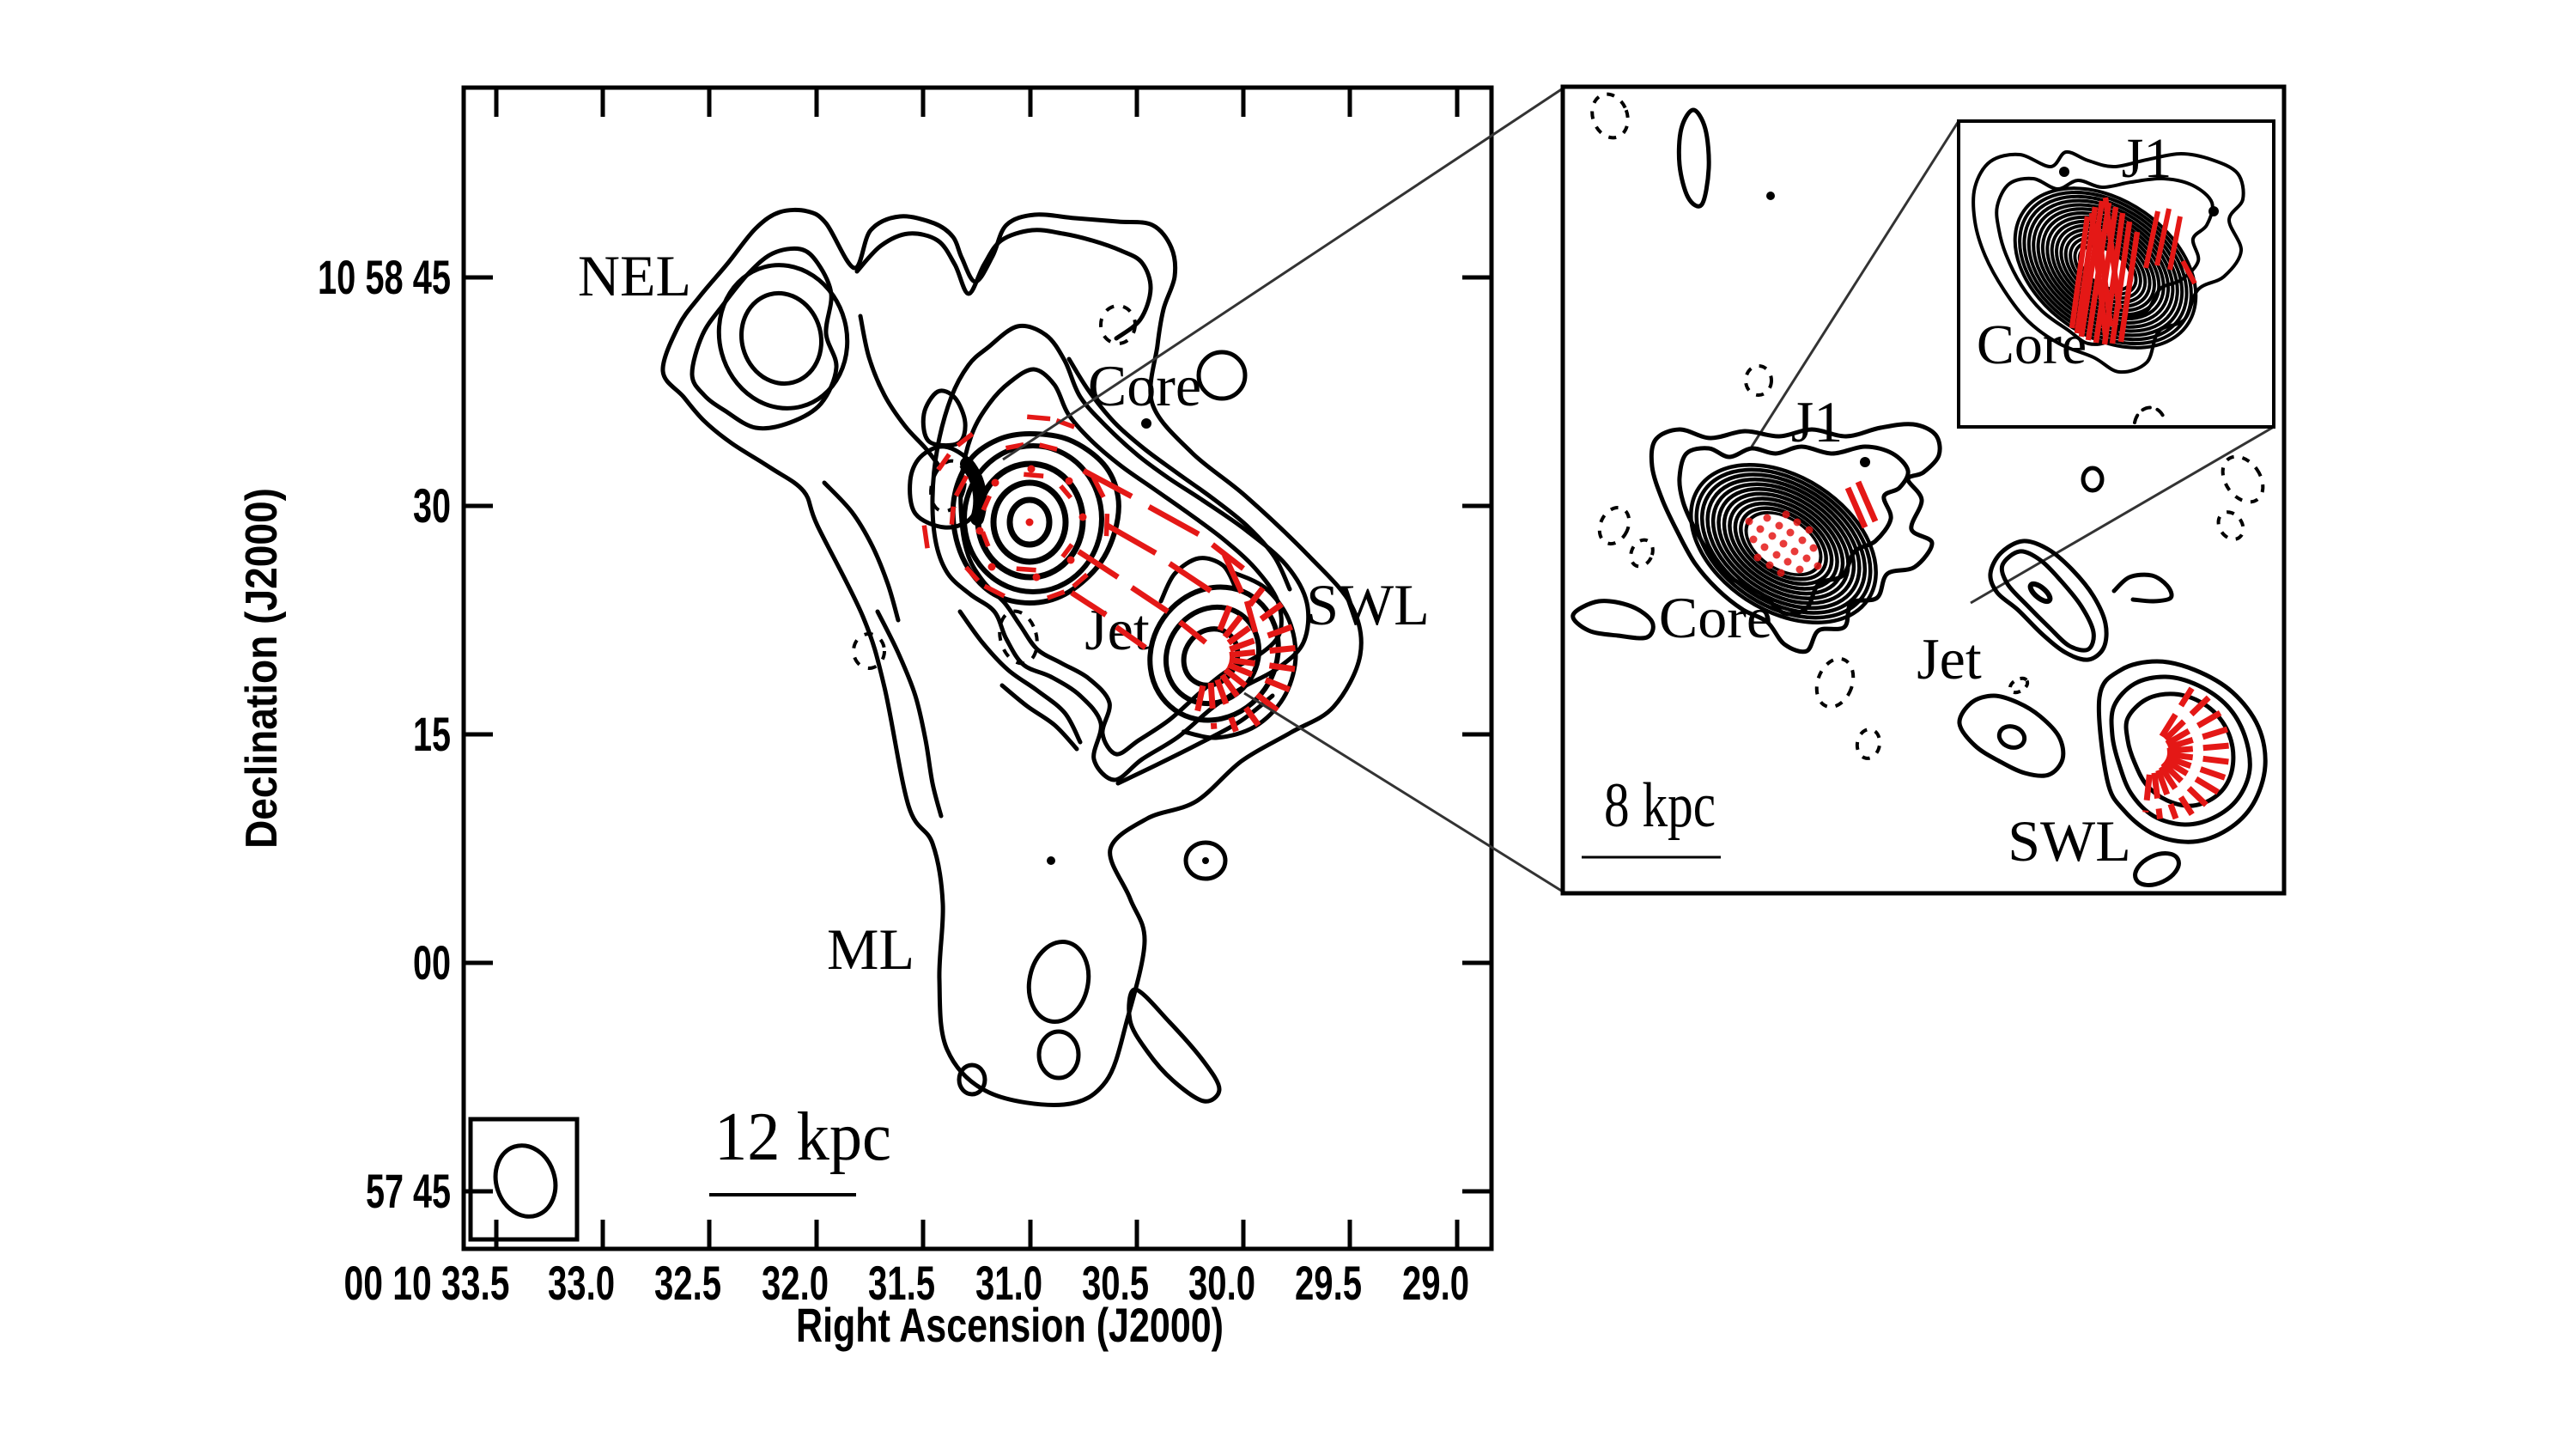 Image resolution: width=2576 pixels, height=1449 pixels. I want to click on svg-text: ML, so click(870, 949).